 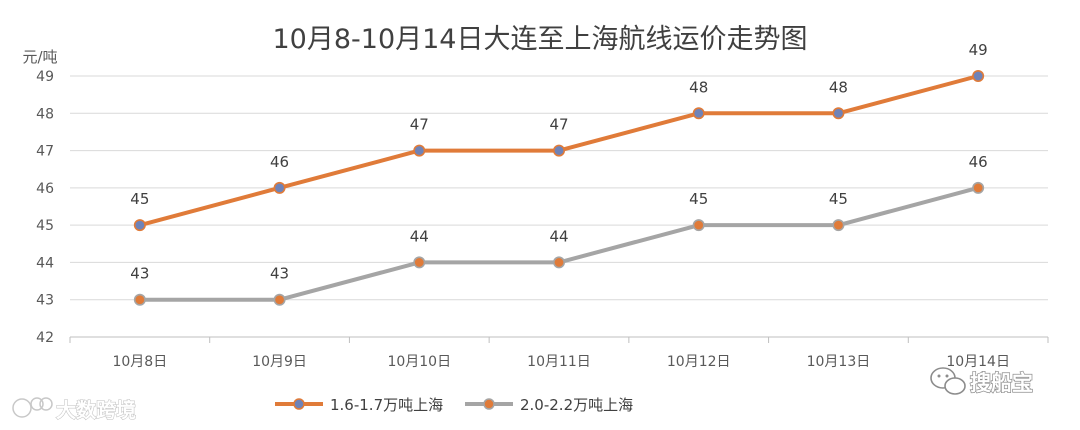 I want to click on x-tick-label: 10月12日, so click(x=699, y=362).